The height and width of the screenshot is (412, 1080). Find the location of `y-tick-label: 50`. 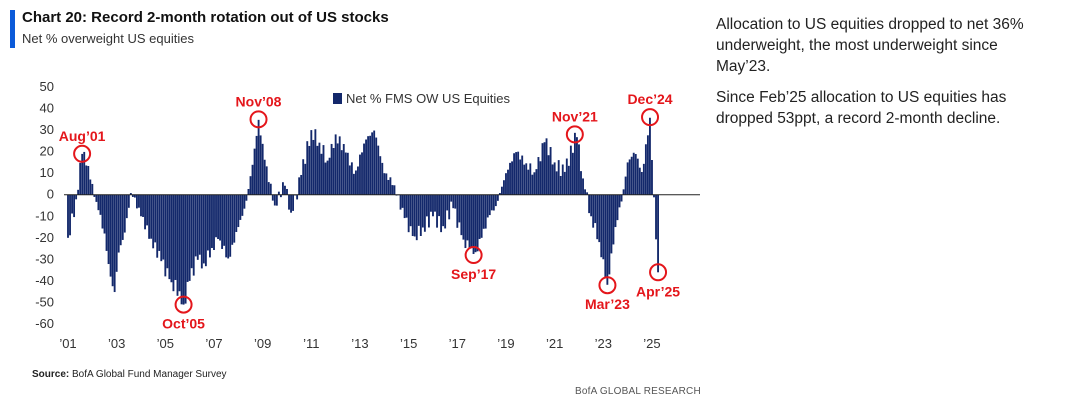

y-tick-label: 50 is located at coordinates (47, 86).